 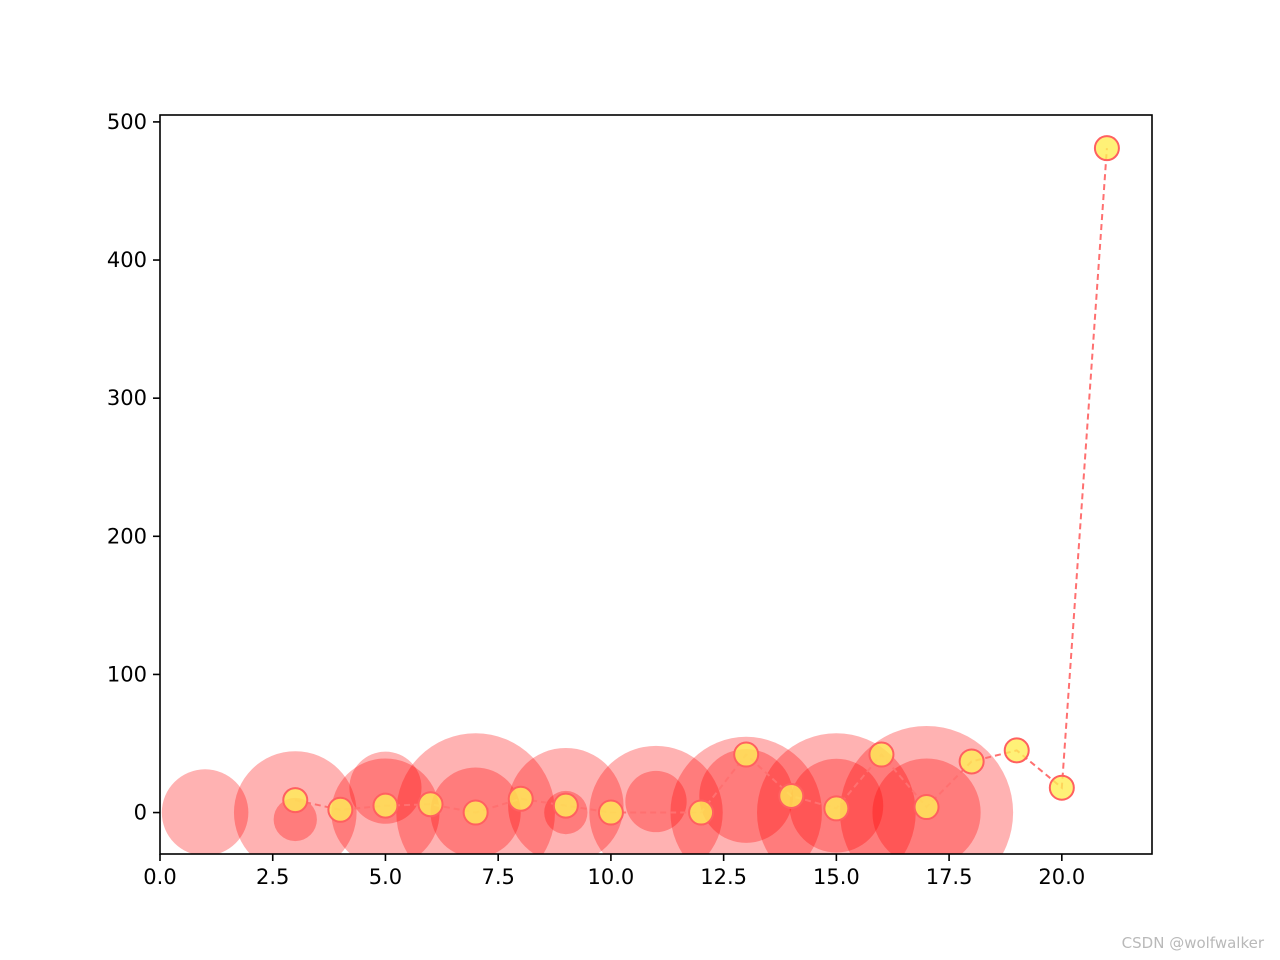 I want to click on y-tick-label: 500, so click(x=127, y=122).